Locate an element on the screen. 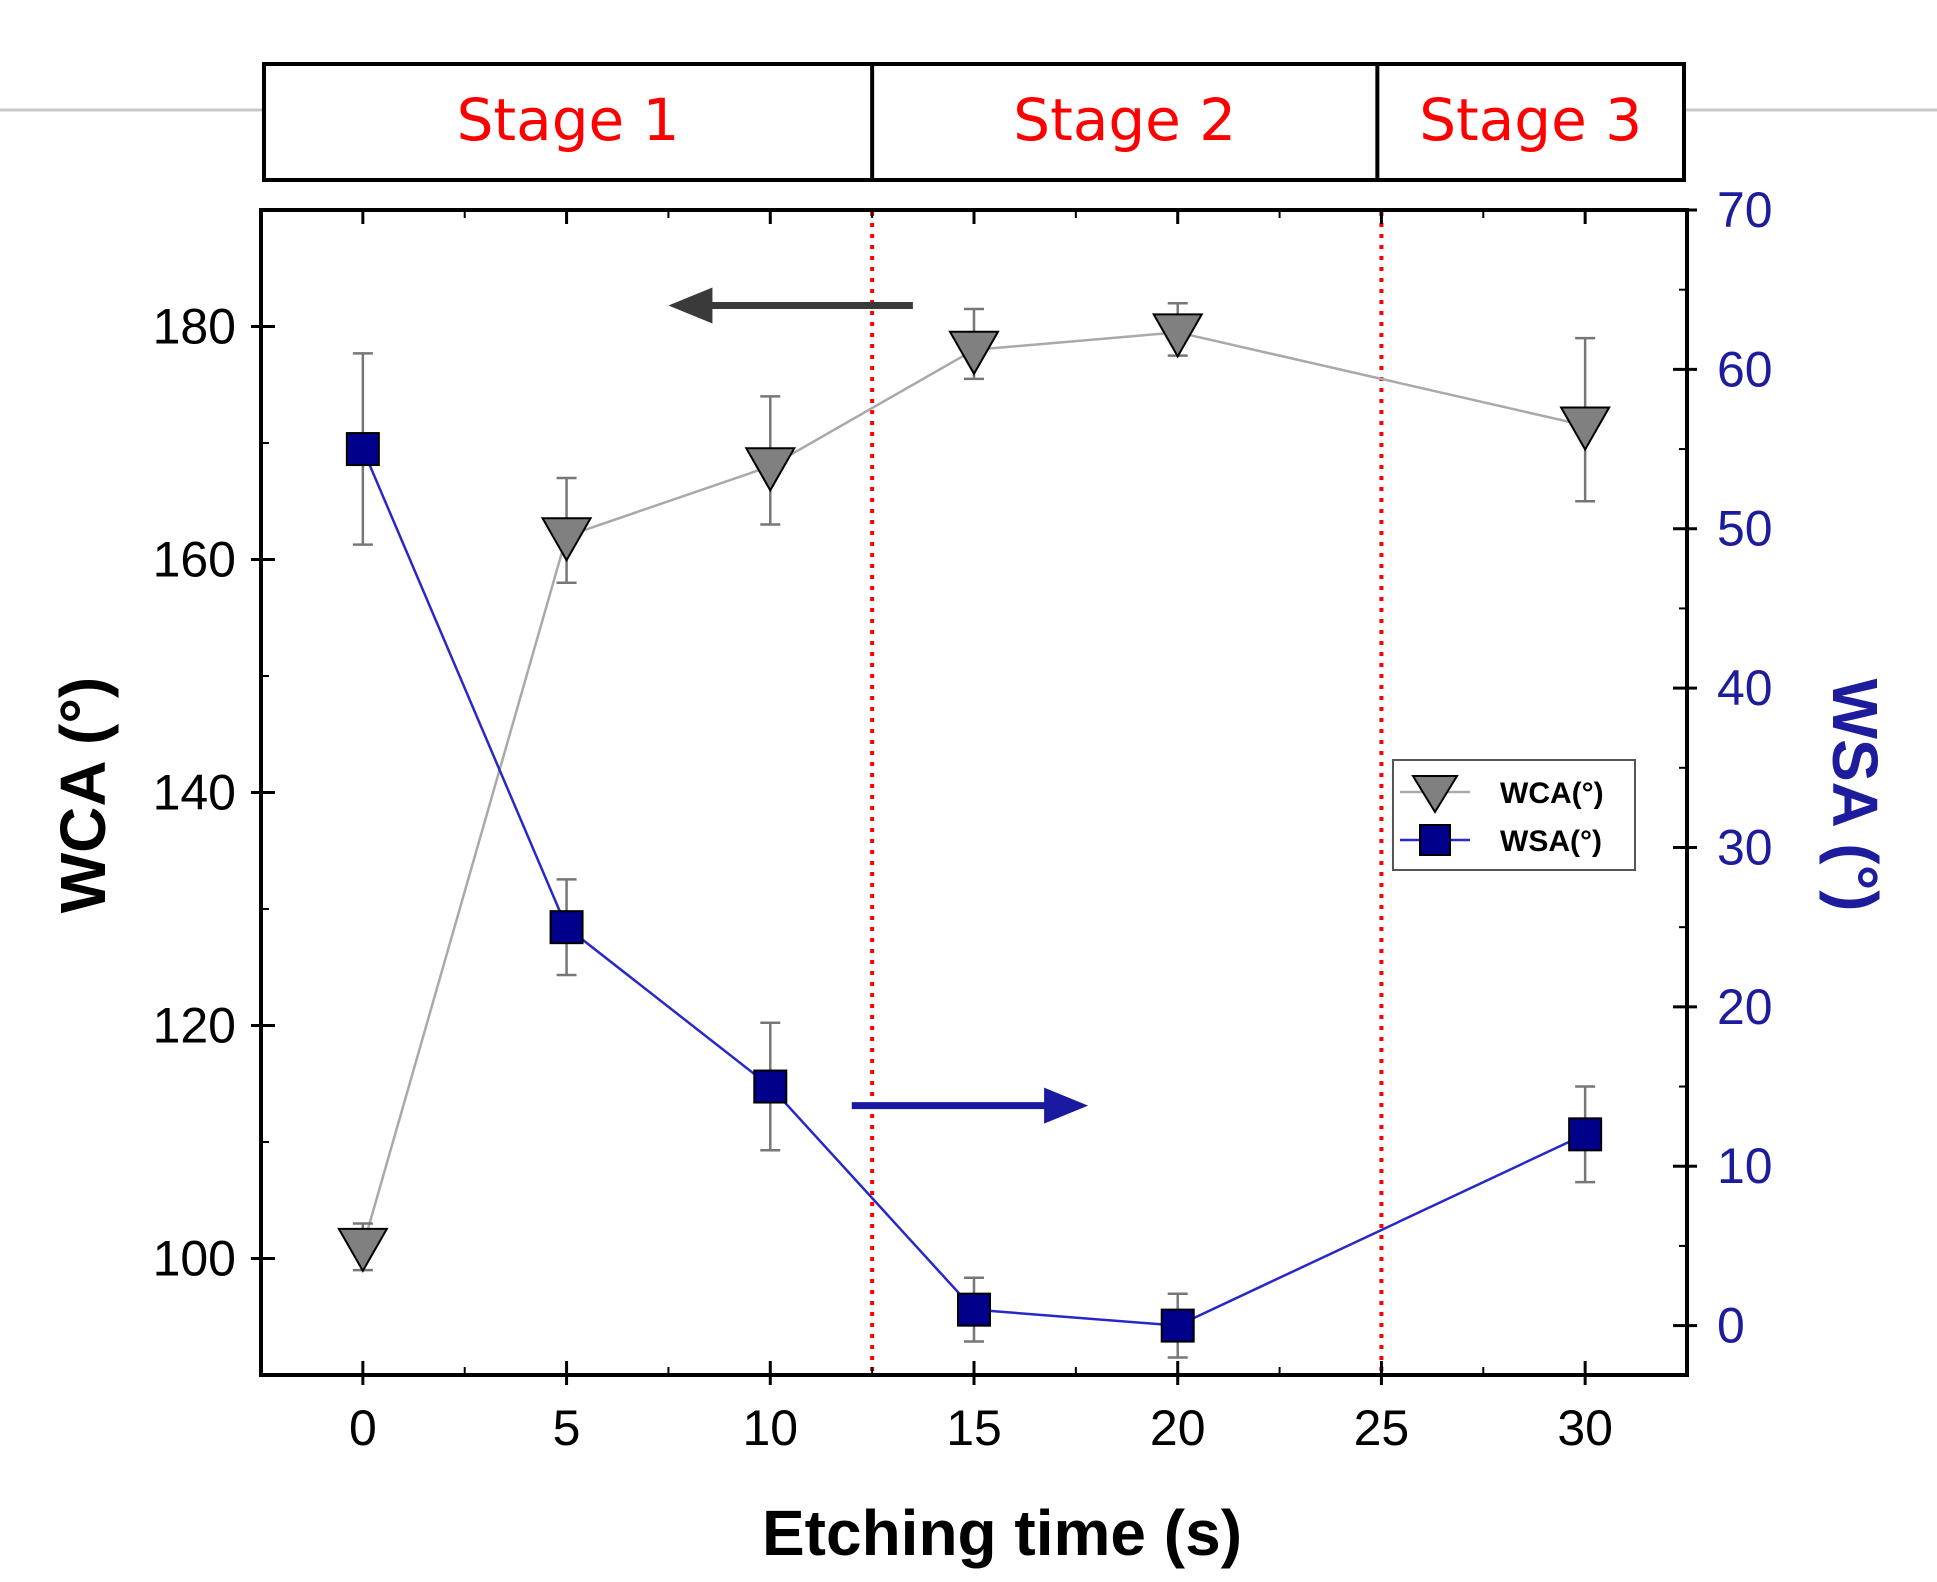 Image resolution: width=1937 pixels, height=1582 pixels. stage-label: Stage 2 is located at coordinates (1124, 120).